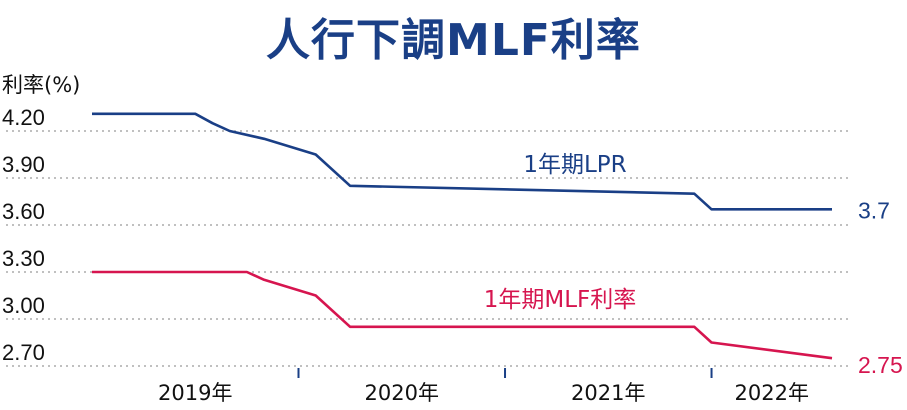 Image resolution: width=907 pixels, height=410 pixels. I want to click on x-tick-label: 2022年, so click(772, 393).